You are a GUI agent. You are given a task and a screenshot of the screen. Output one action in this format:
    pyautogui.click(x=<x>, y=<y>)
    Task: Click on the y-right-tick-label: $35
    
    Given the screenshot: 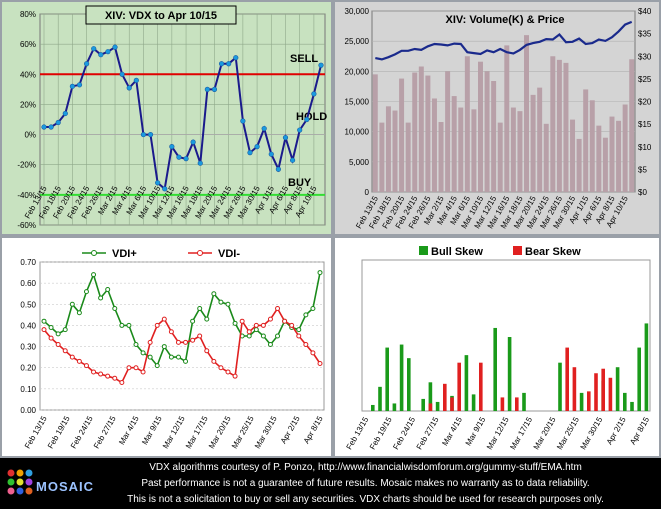 What is the action you would take?
    pyautogui.click(x=645, y=34)
    